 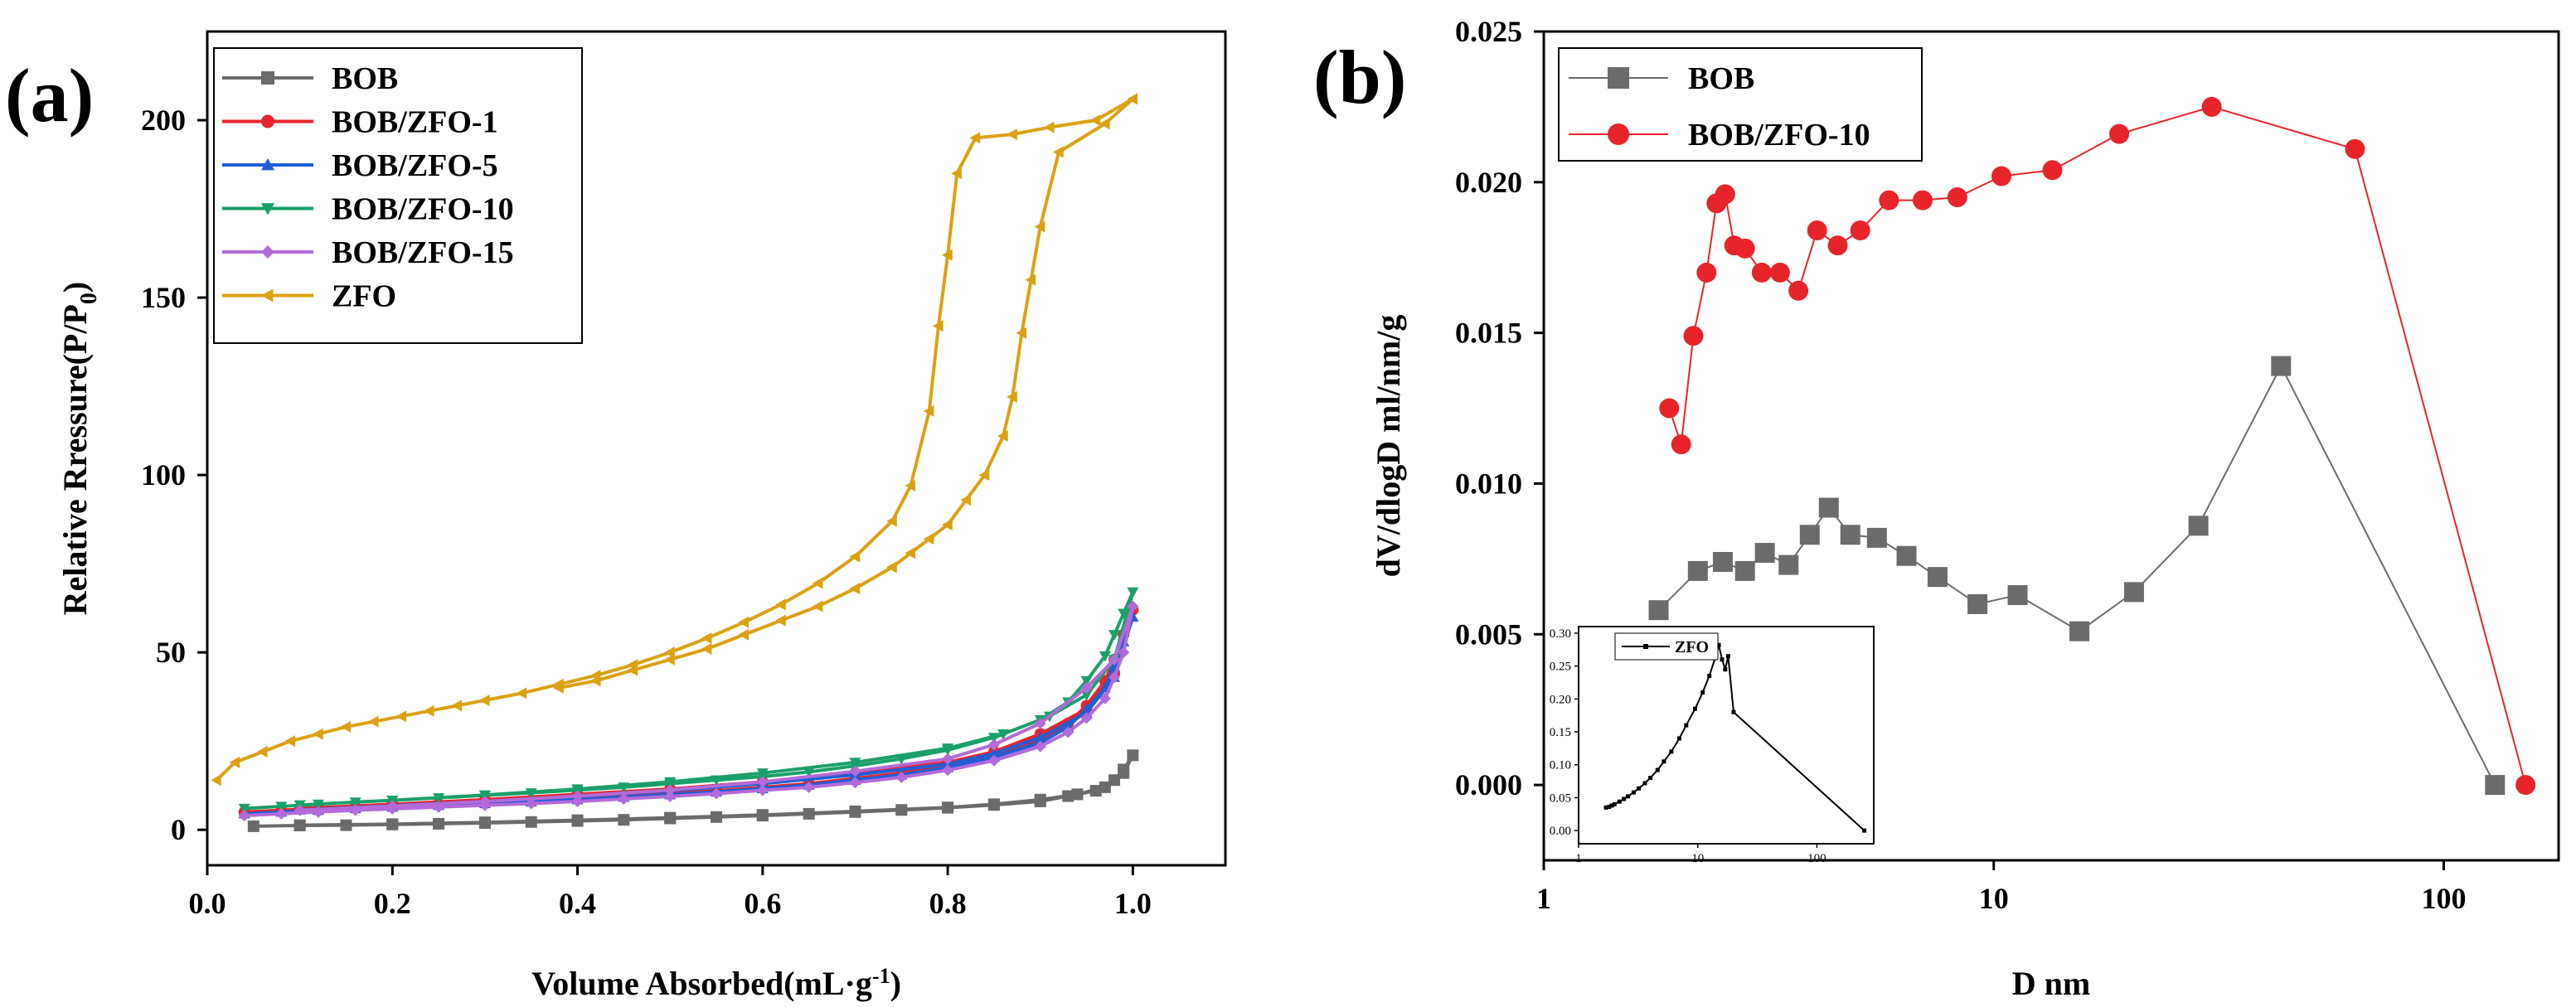 I want to click on legend-label-bob-zfo-15: BOB/ZFO-15, so click(x=423, y=252).